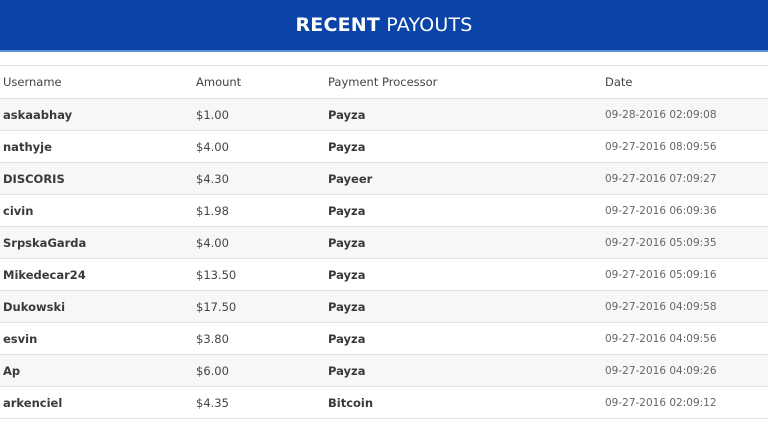 The image size is (768, 432). Describe the element at coordinates (429, 25) in the screenshot. I see `title-rest: PAYOUTS` at that location.